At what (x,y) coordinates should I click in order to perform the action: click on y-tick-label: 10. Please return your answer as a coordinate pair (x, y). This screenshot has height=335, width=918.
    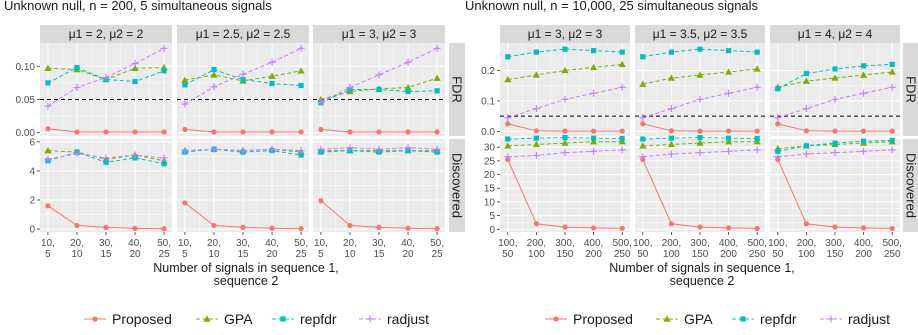
    Looking at the image, I should click on (490, 202).